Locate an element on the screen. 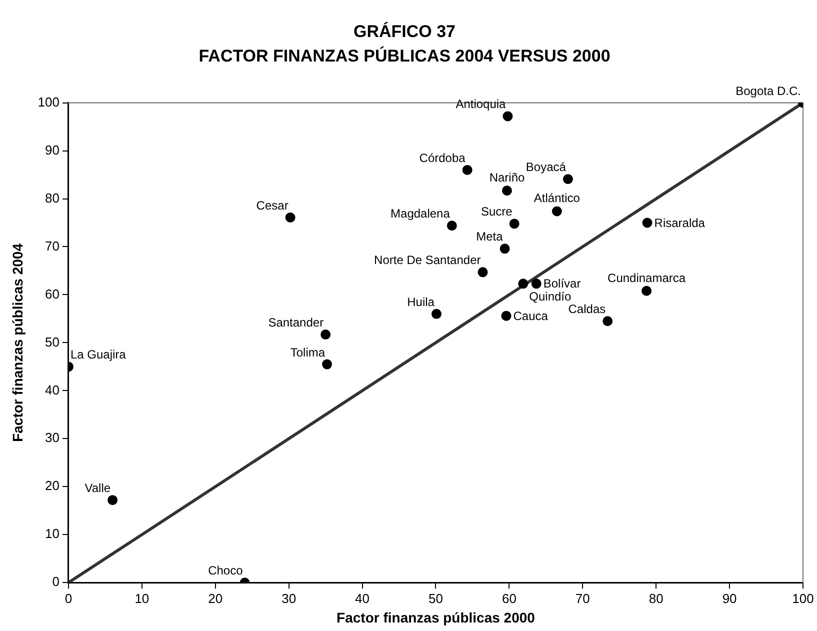 The image size is (817, 631). x-tick-label: 0 is located at coordinates (68, 598).